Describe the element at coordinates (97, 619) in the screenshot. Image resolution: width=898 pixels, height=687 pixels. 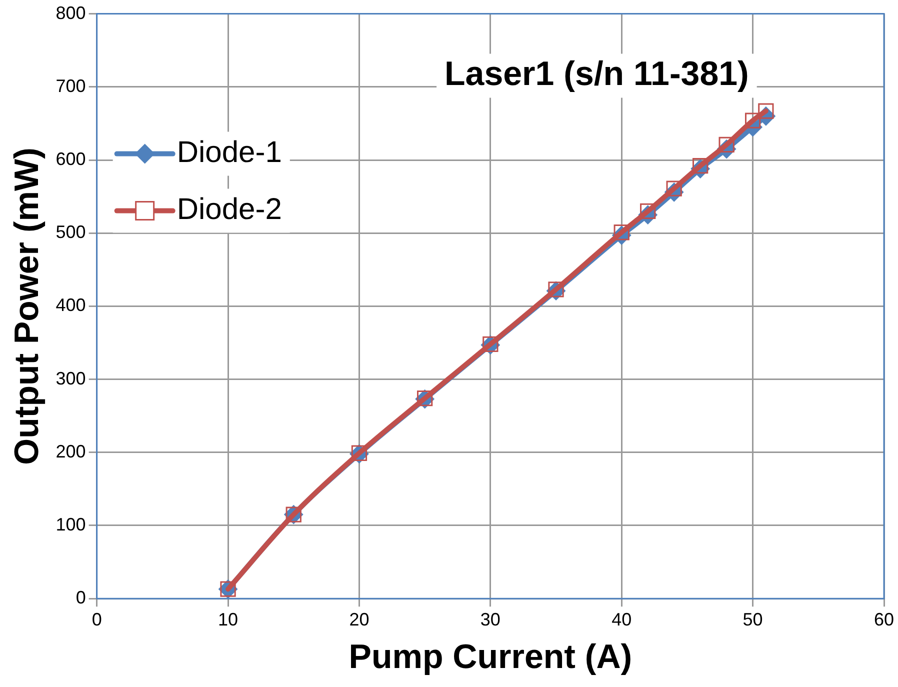
I see `x-tick-label: 0` at that location.